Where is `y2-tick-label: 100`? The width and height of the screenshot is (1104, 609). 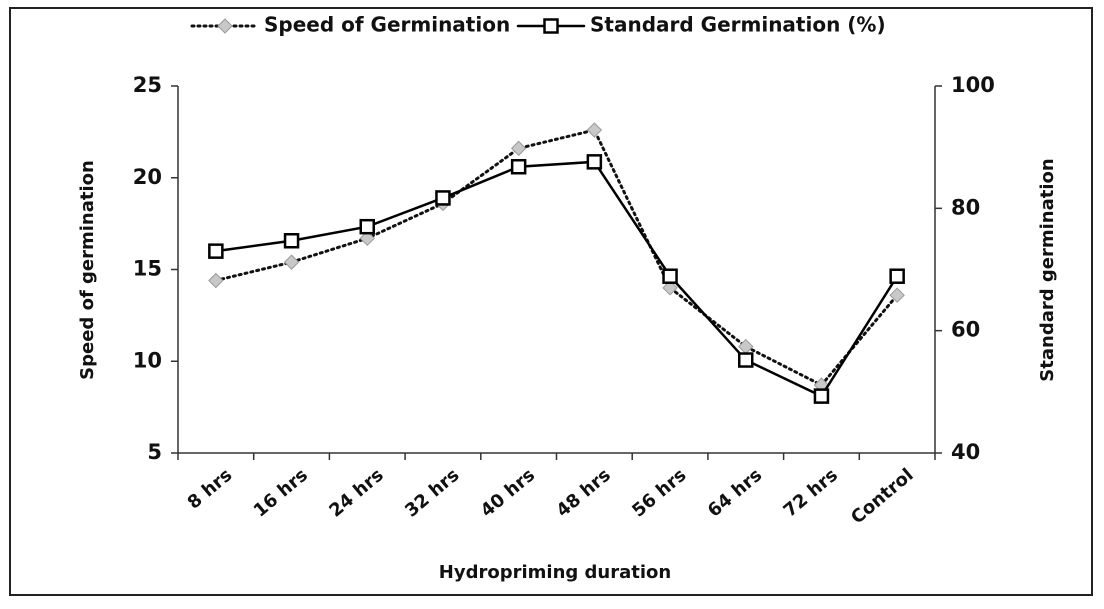 y2-tick-label: 100 is located at coordinates (973, 85).